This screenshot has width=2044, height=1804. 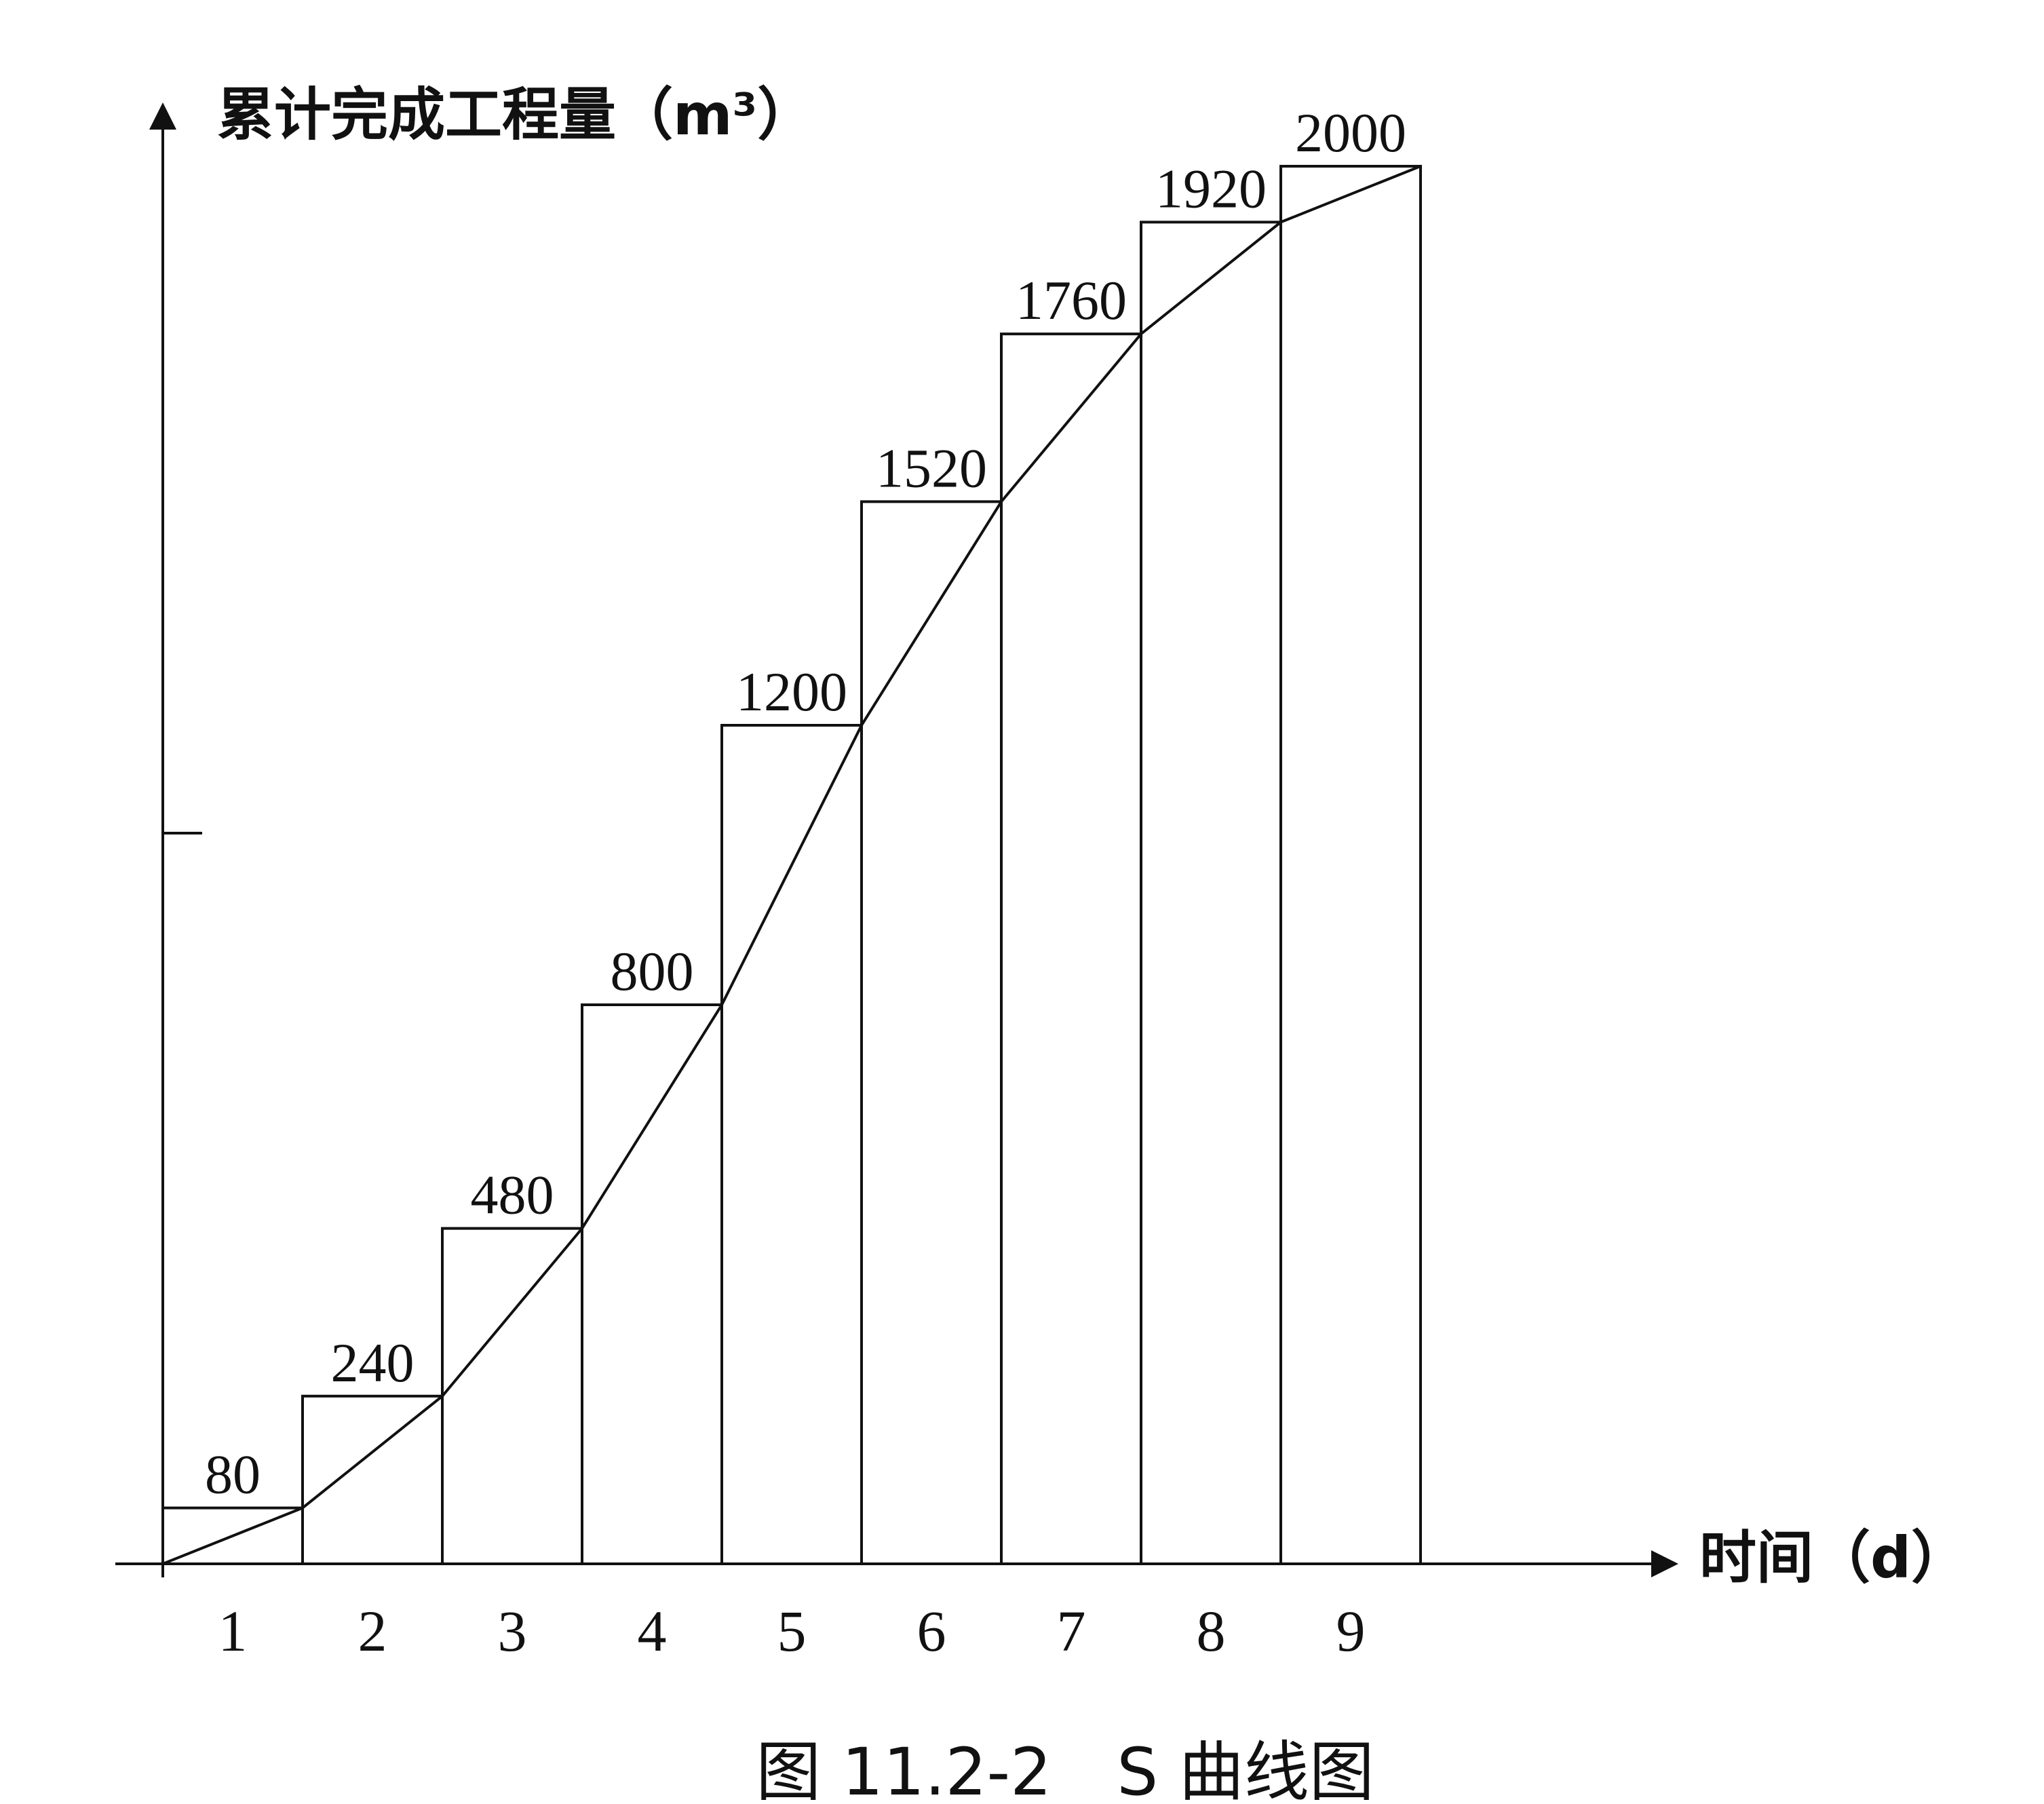 What do you see at coordinates (372, 1363) in the screenshot?
I see `data-label-day-2: 240` at bounding box center [372, 1363].